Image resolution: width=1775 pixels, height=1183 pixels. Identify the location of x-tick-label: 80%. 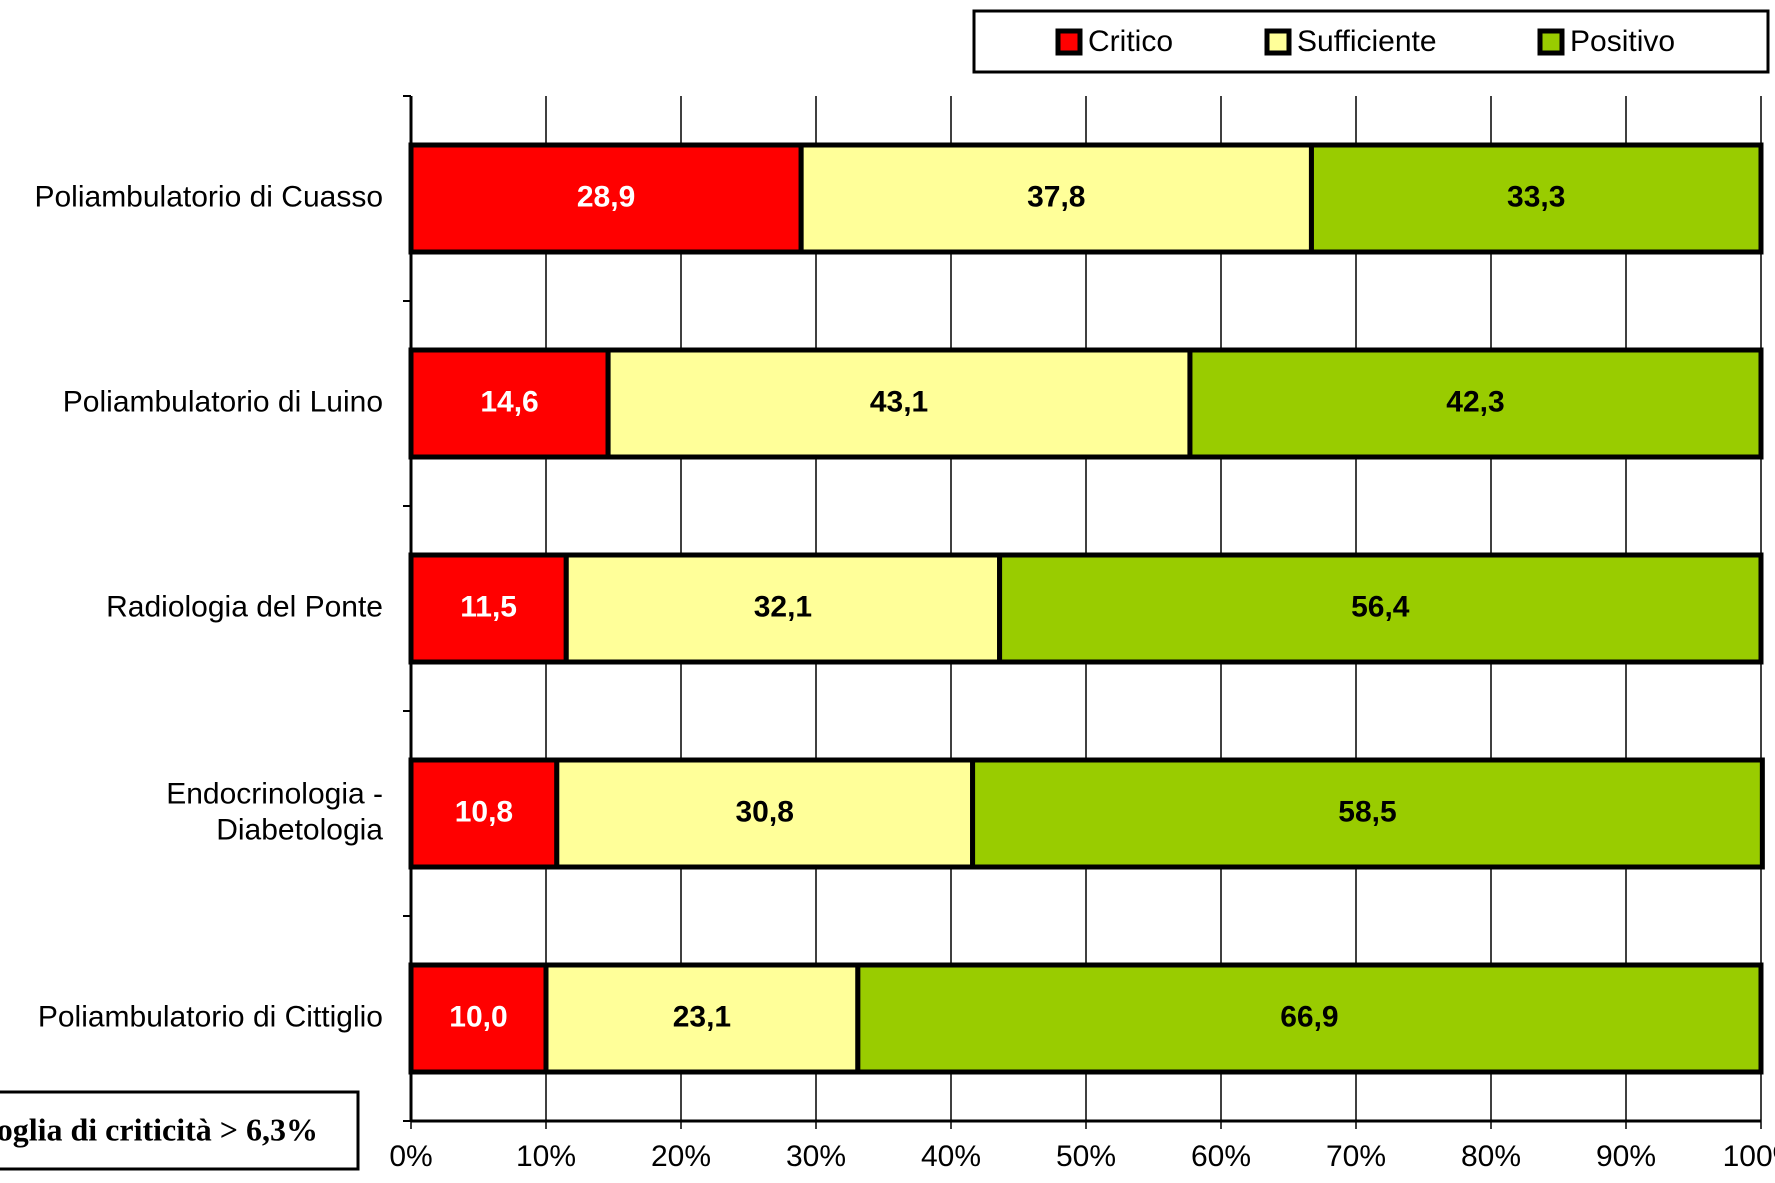
(1491, 1156).